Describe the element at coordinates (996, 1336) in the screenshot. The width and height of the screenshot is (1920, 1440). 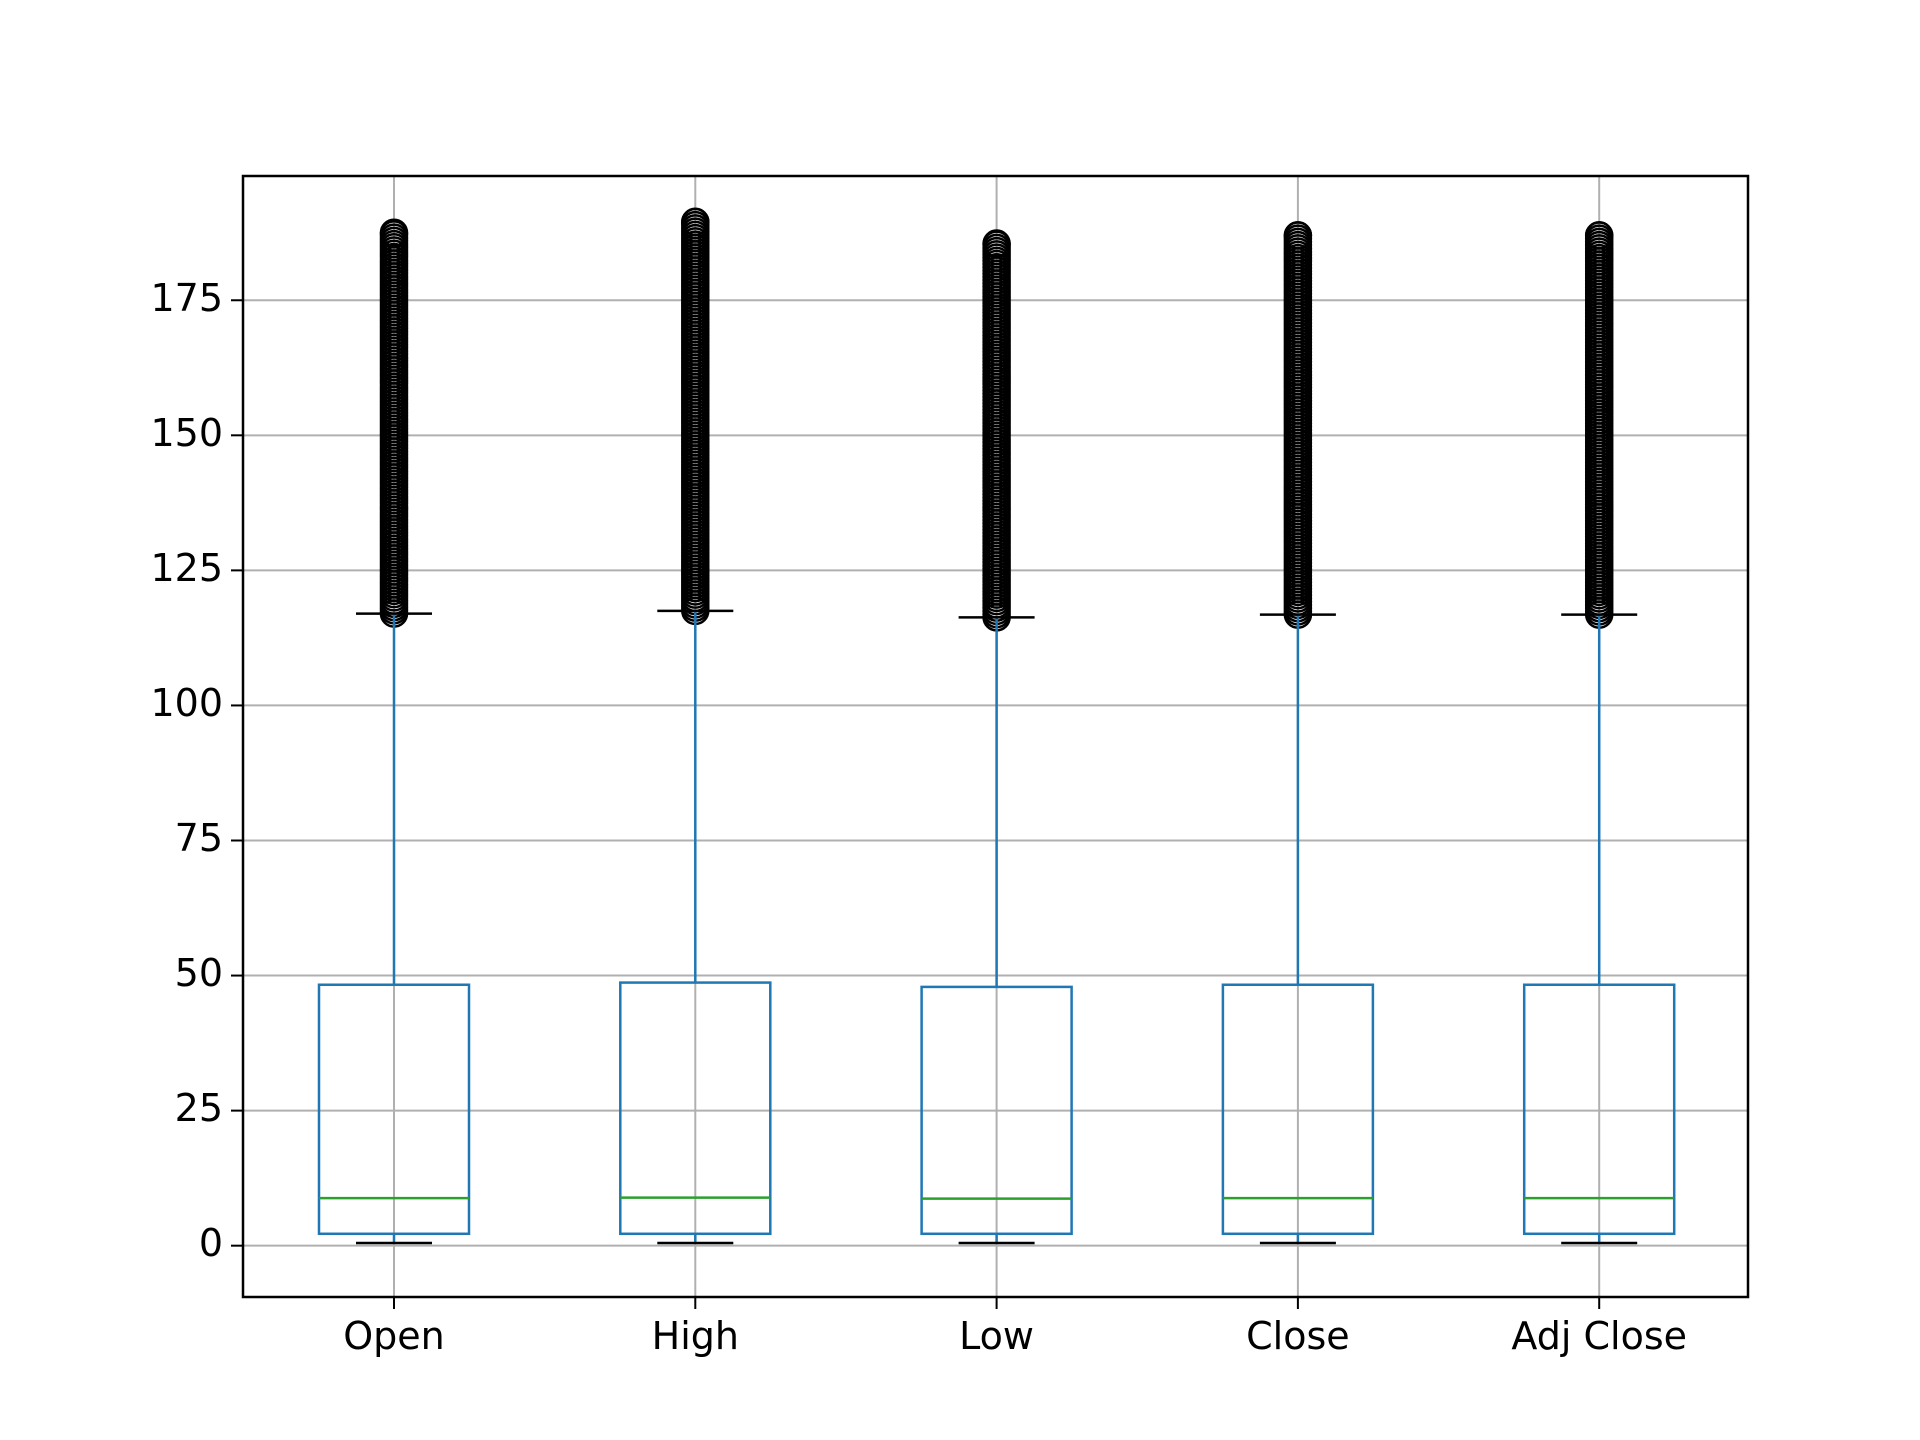
I see `x-tick-label: Low` at that location.